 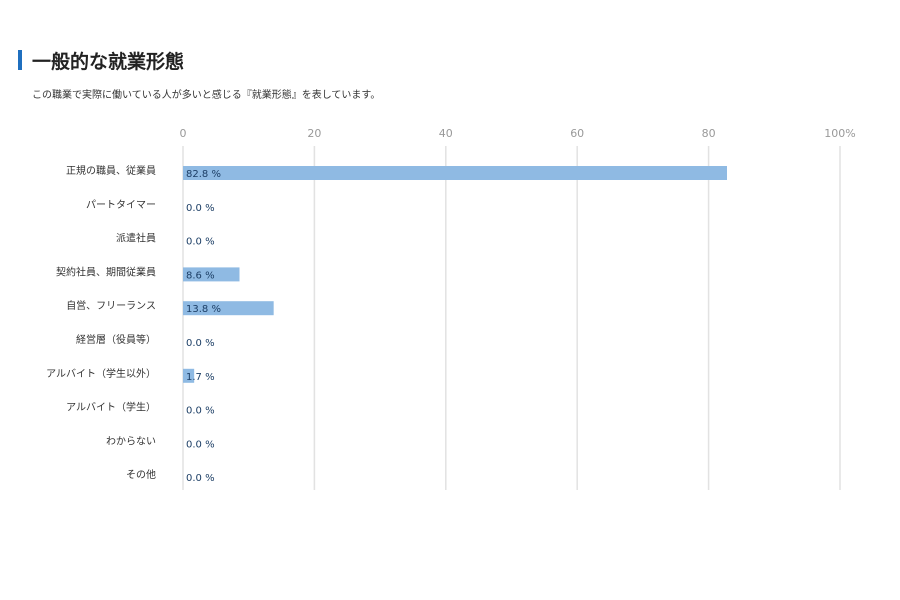 I want to click on category-label: その他, so click(x=141, y=474).